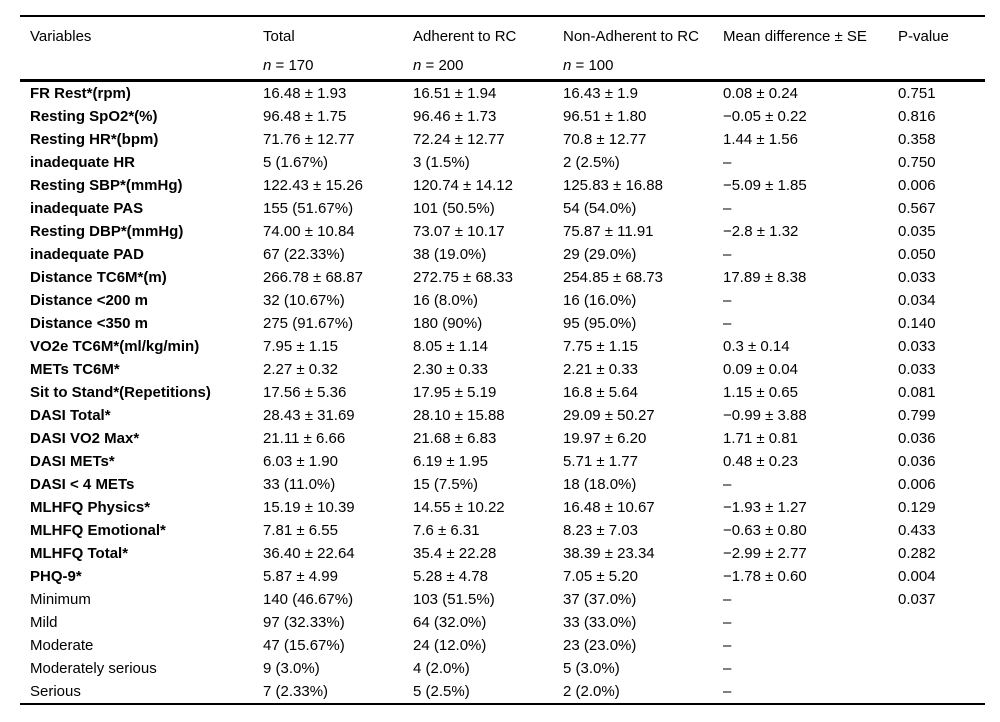 The width and height of the screenshot is (1000, 722). I want to click on cell-mean-difference: –, so click(727, 622).